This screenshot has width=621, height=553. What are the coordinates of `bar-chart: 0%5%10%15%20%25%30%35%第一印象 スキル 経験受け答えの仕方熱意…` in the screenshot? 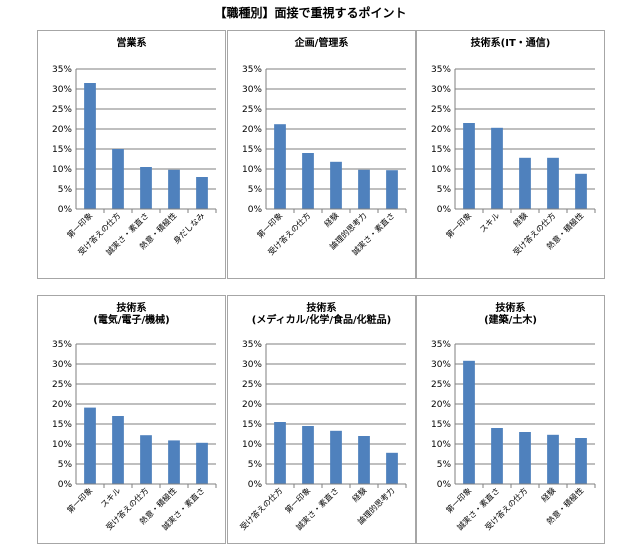 It's located at (513, 161).